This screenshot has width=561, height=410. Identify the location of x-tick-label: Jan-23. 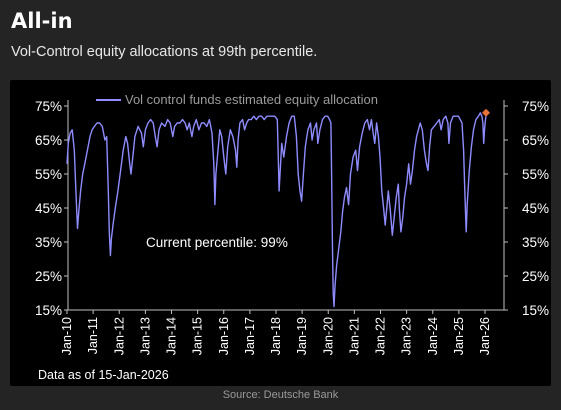
(407, 336).